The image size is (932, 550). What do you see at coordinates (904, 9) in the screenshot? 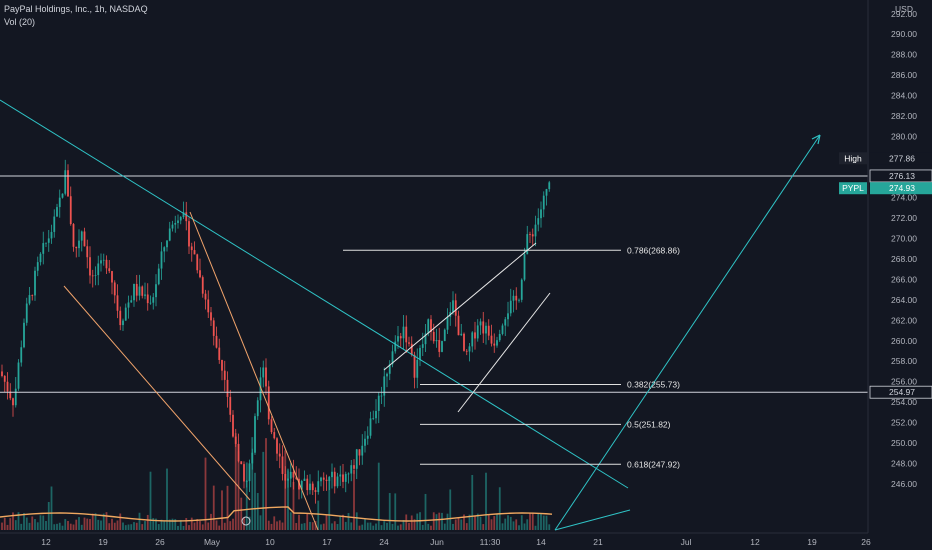
I see `price-unit-label: USD` at bounding box center [904, 9].